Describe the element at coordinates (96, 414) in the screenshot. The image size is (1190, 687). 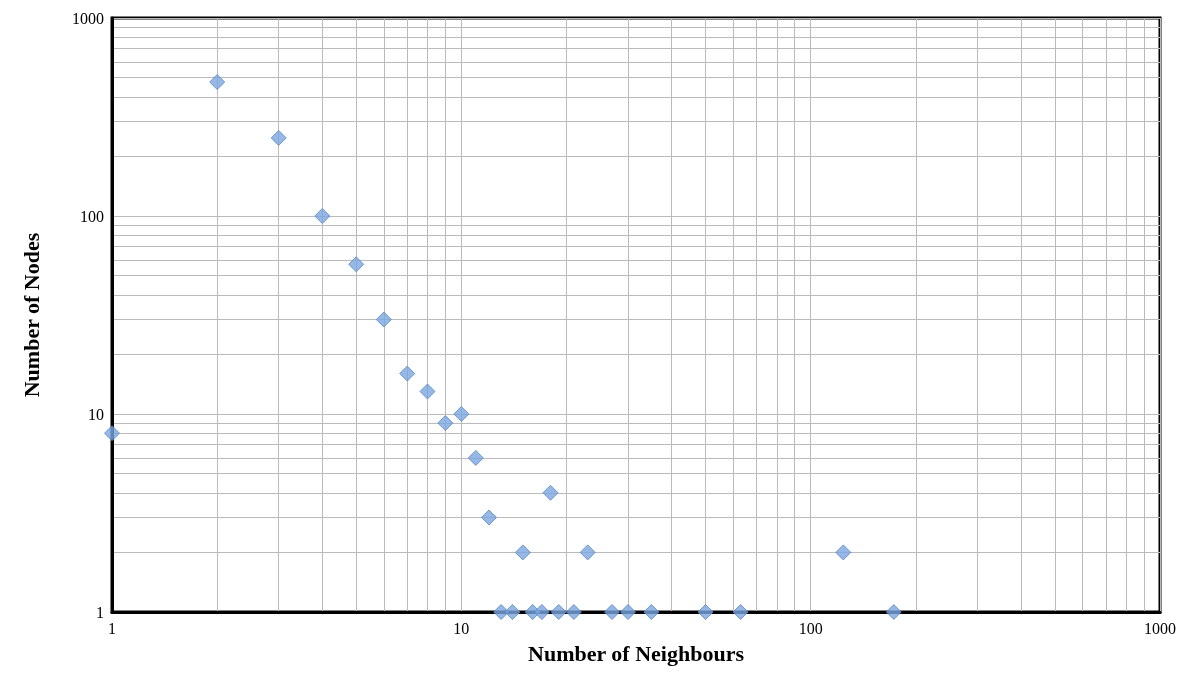
I see `y-tick-label: 10` at that location.